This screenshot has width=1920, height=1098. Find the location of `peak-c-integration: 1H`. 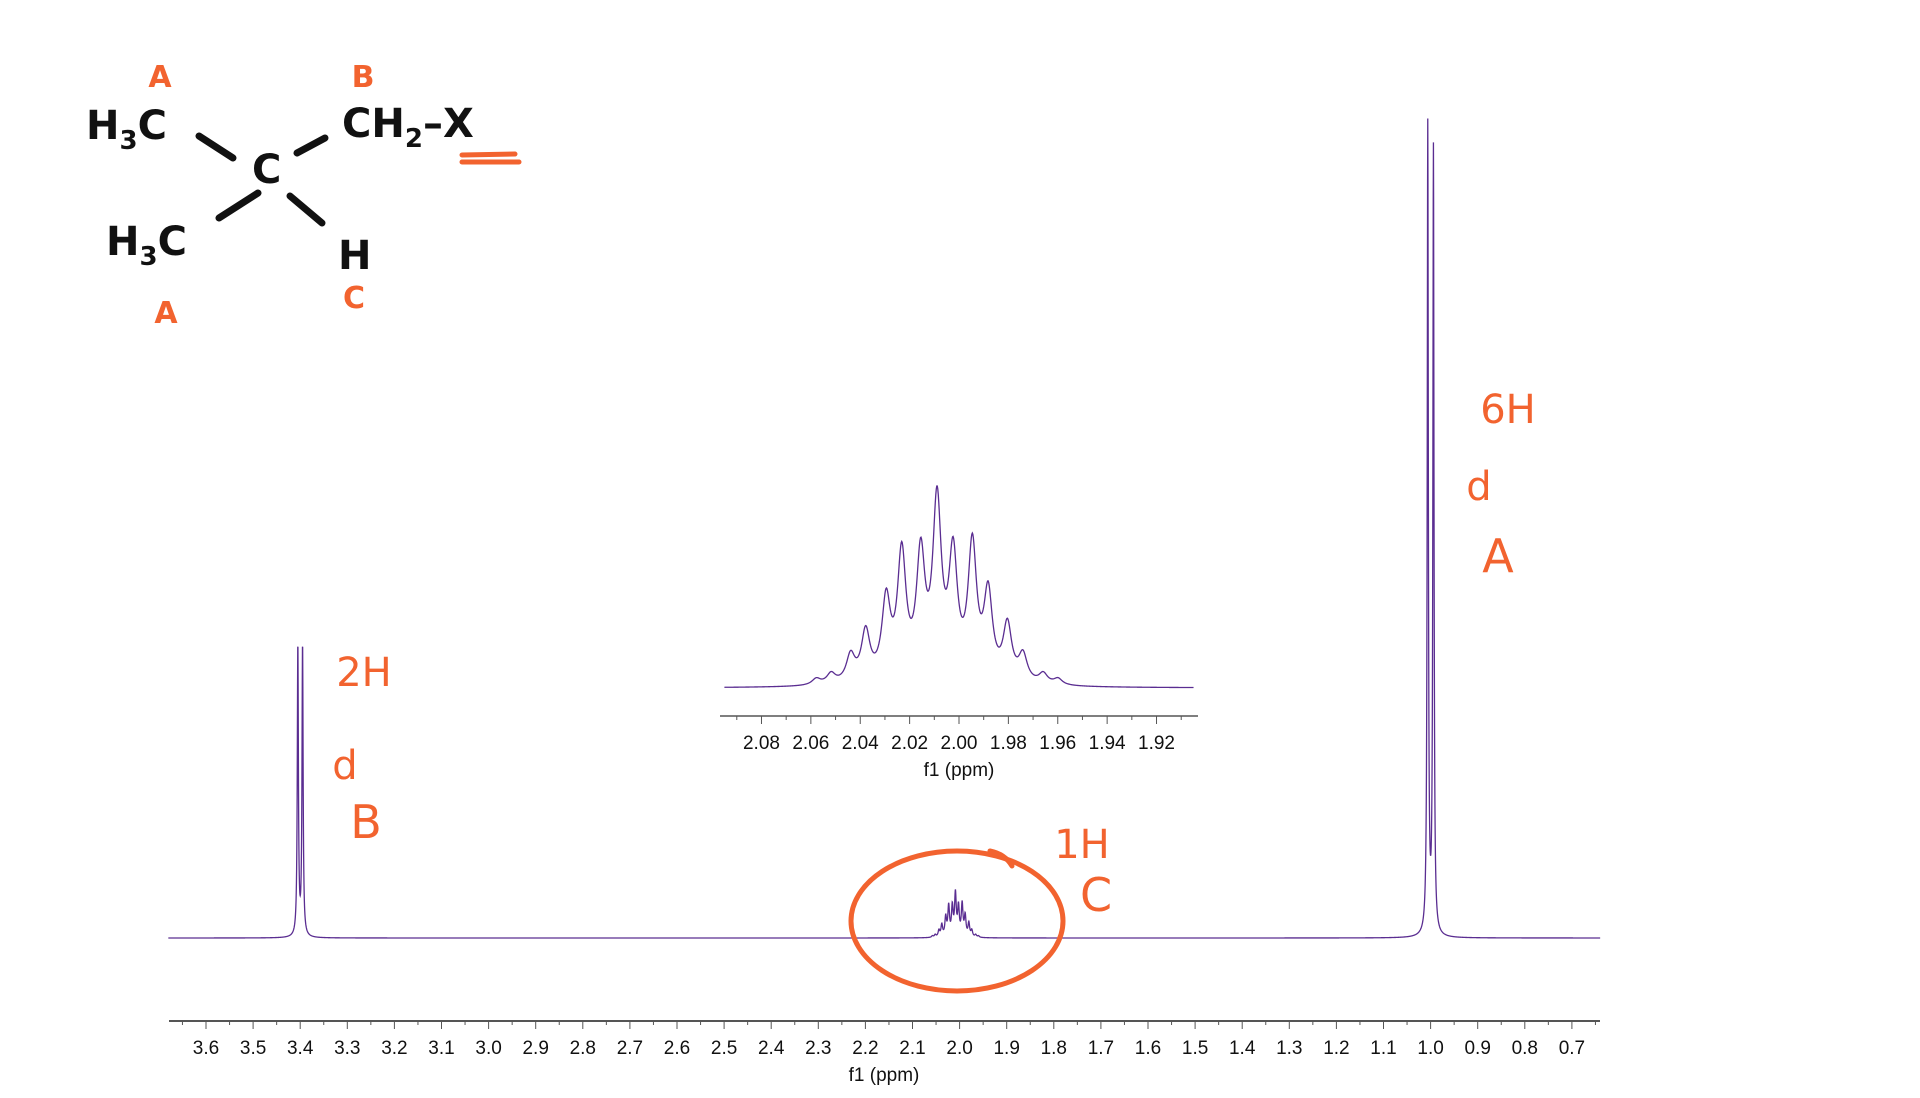

peak-c-integration: 1H is located at coordinates (1082, 845).